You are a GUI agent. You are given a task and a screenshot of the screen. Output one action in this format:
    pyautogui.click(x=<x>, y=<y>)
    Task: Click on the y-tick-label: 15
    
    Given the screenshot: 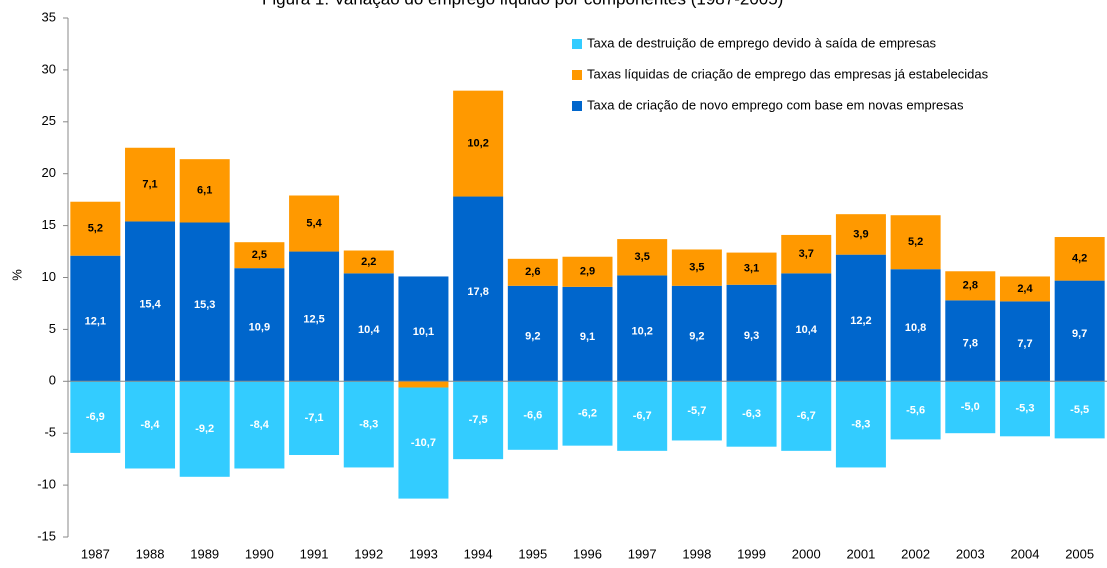 What is the action you would take?
    pyautogui.click(x=49, y=224)
    